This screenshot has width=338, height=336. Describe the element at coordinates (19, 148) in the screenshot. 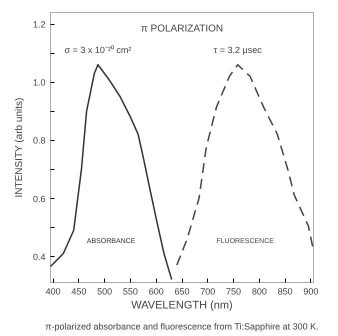

I see `y-axis-title: INTENSITY (arb units)` at that location.